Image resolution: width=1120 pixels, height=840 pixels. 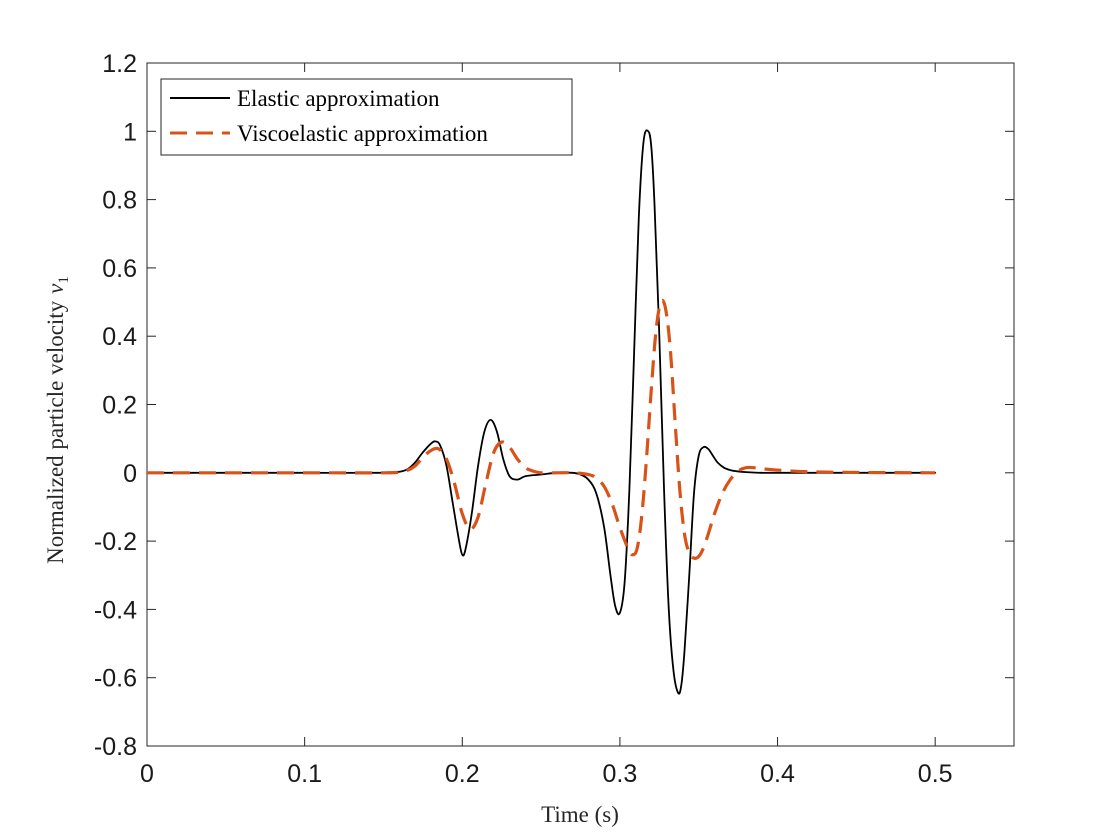 I want to click on x-tick-label: 0.5, so click(x=935, y=774).